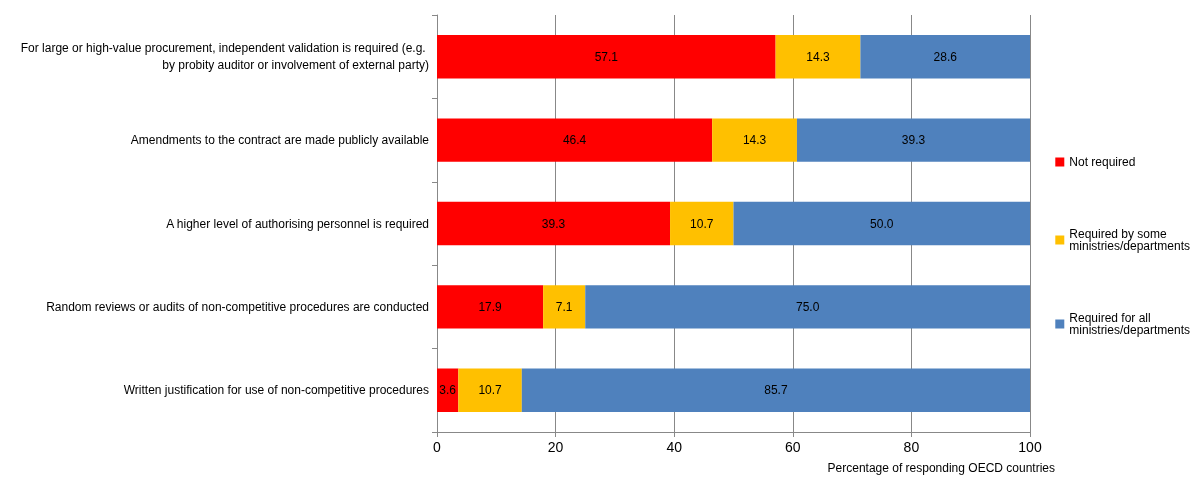 The image size is (1200, 492). What do you see at coordinates (1130, 324) in the screenshot?
I see `legend-label: Required for all ministries/departments` at bounding box center [1130, 324].